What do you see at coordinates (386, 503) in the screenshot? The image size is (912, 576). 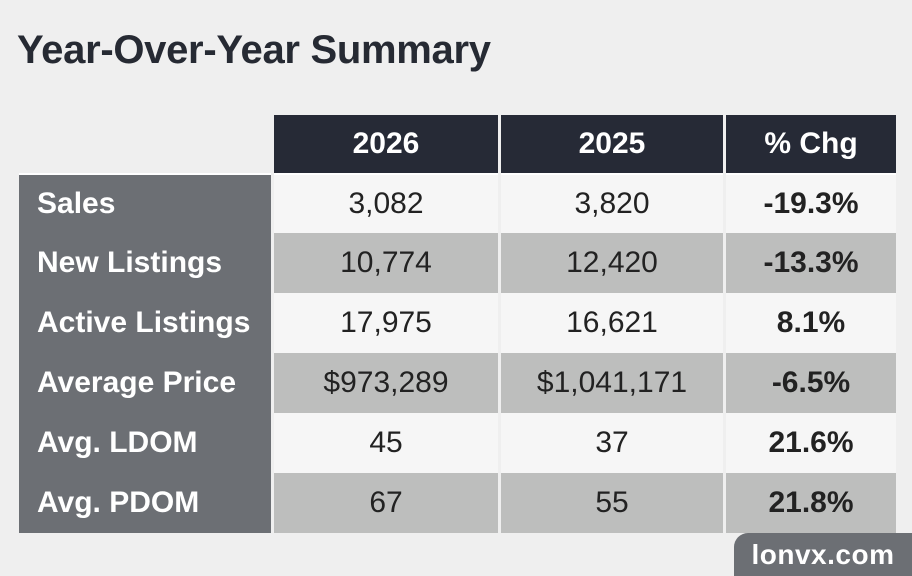 I see `cell-avg-pdom-2026: 67` at bounding box center [386, 503].